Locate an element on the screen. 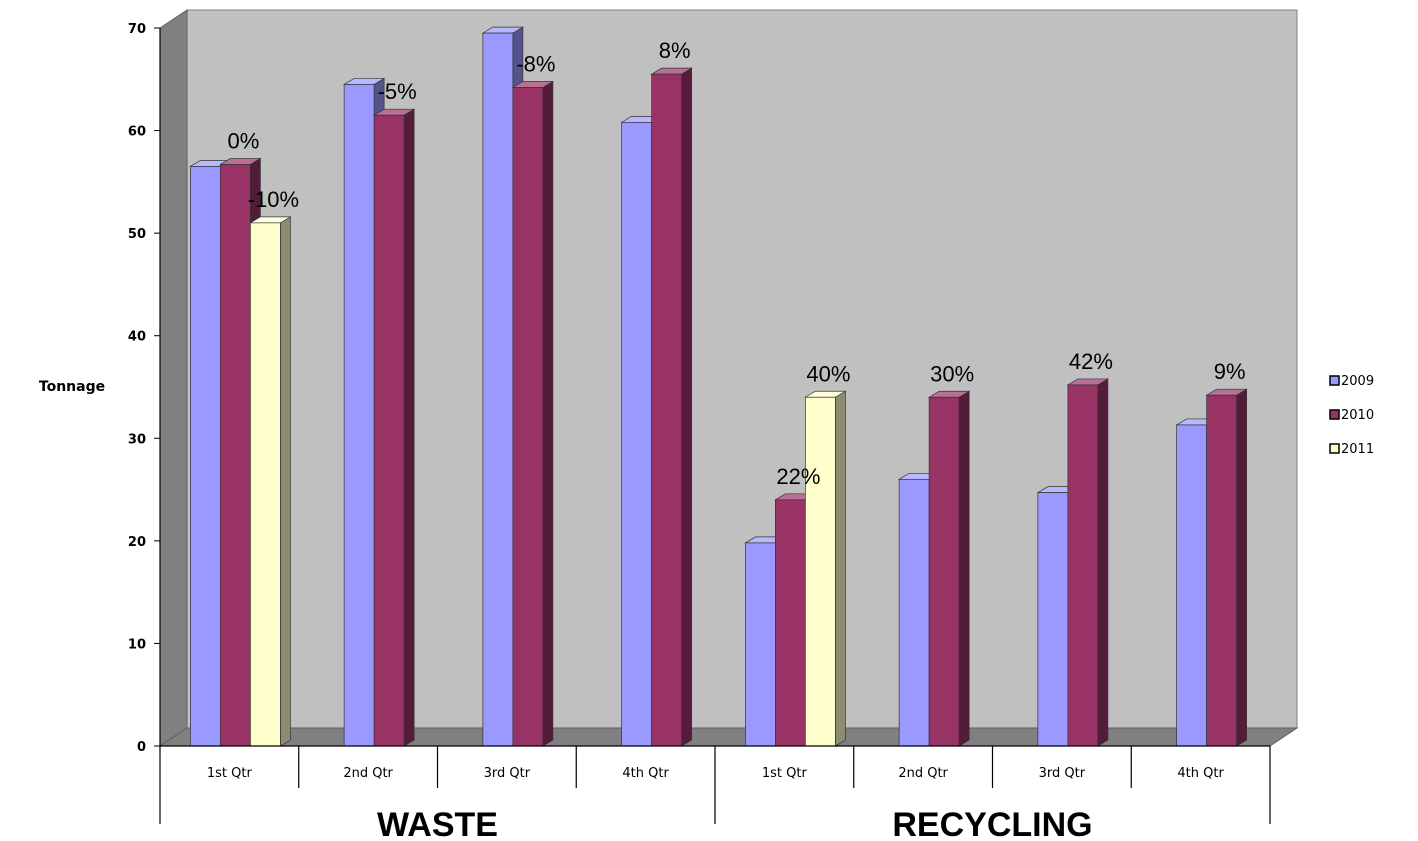 The width and height of the screenshot is (1418, 841). y-axis-label: Tonnage is located at coordinates (72, 387).